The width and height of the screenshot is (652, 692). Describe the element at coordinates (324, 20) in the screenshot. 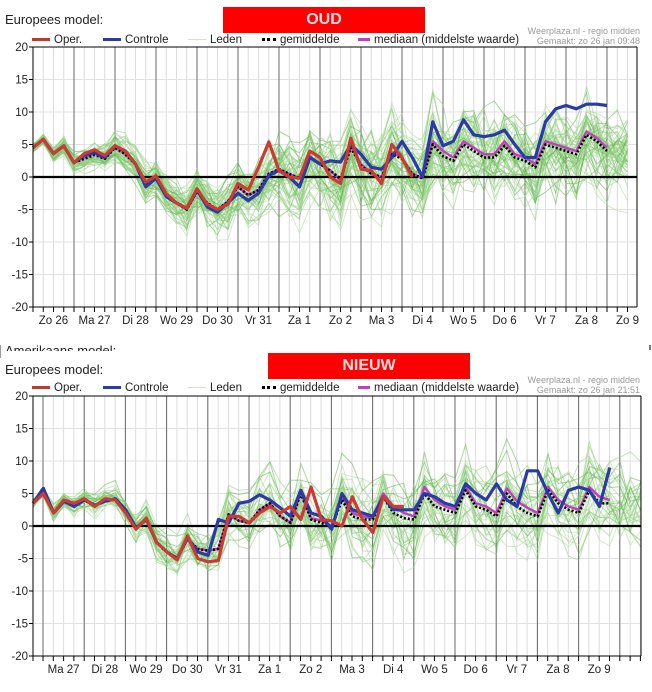

I see `banner-old: OUD` at that location.